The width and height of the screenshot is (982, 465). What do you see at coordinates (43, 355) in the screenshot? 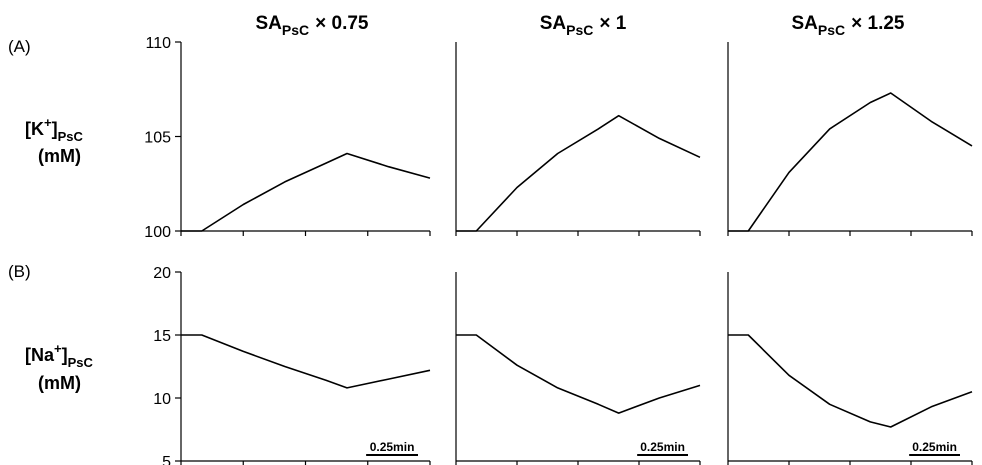
I see `ylabel-b-ion: Na` at bounding box center [43, 355].